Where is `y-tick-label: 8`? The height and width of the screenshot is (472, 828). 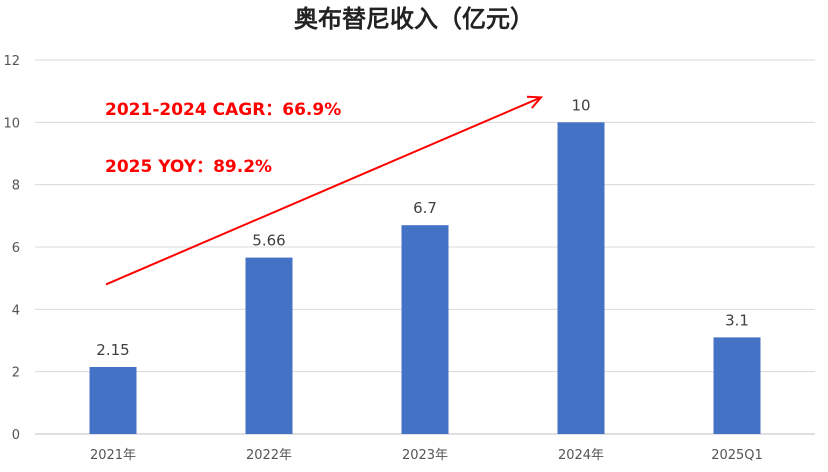
y-tick-label: 8 is located at coordinates (16, 186).